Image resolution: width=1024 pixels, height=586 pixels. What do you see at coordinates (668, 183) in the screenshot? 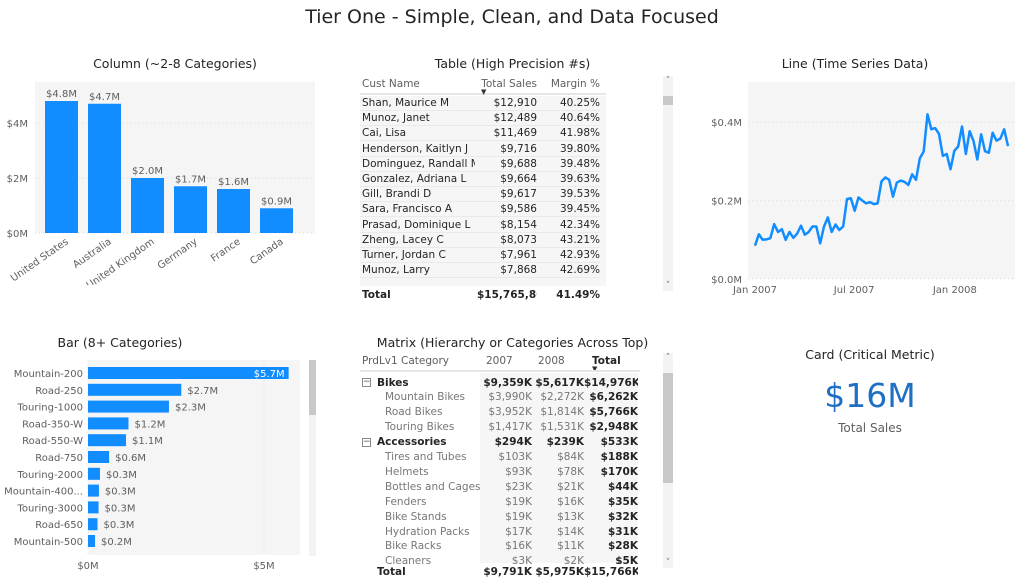
I see `table-scrollbar: ˄ ˅` at bounding box center [668, 183].